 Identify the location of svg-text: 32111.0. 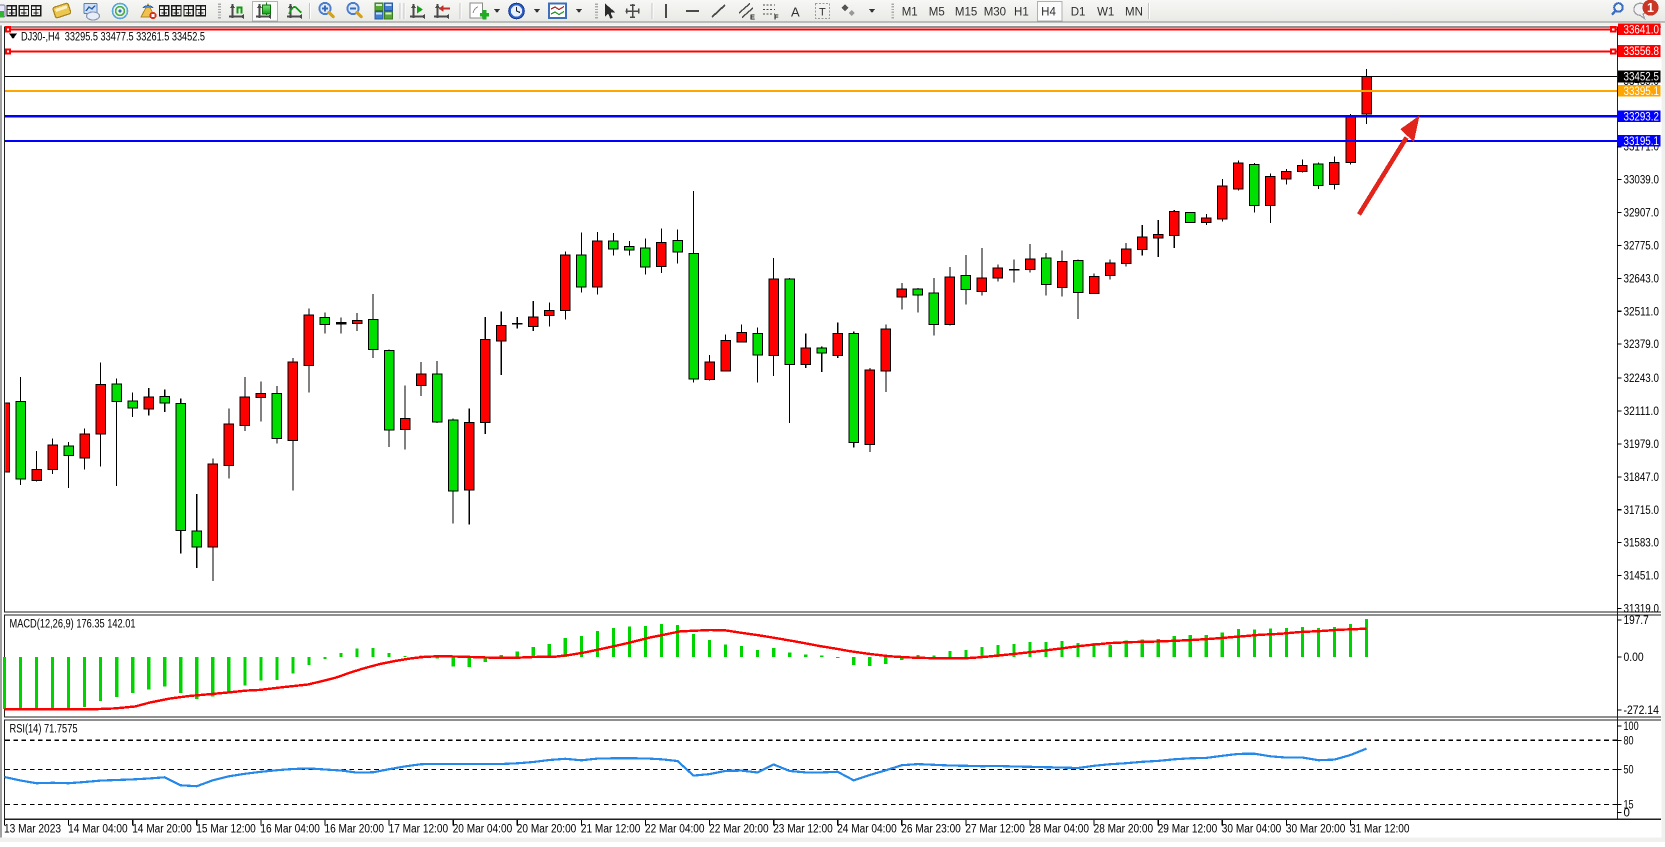
(1641, 412).